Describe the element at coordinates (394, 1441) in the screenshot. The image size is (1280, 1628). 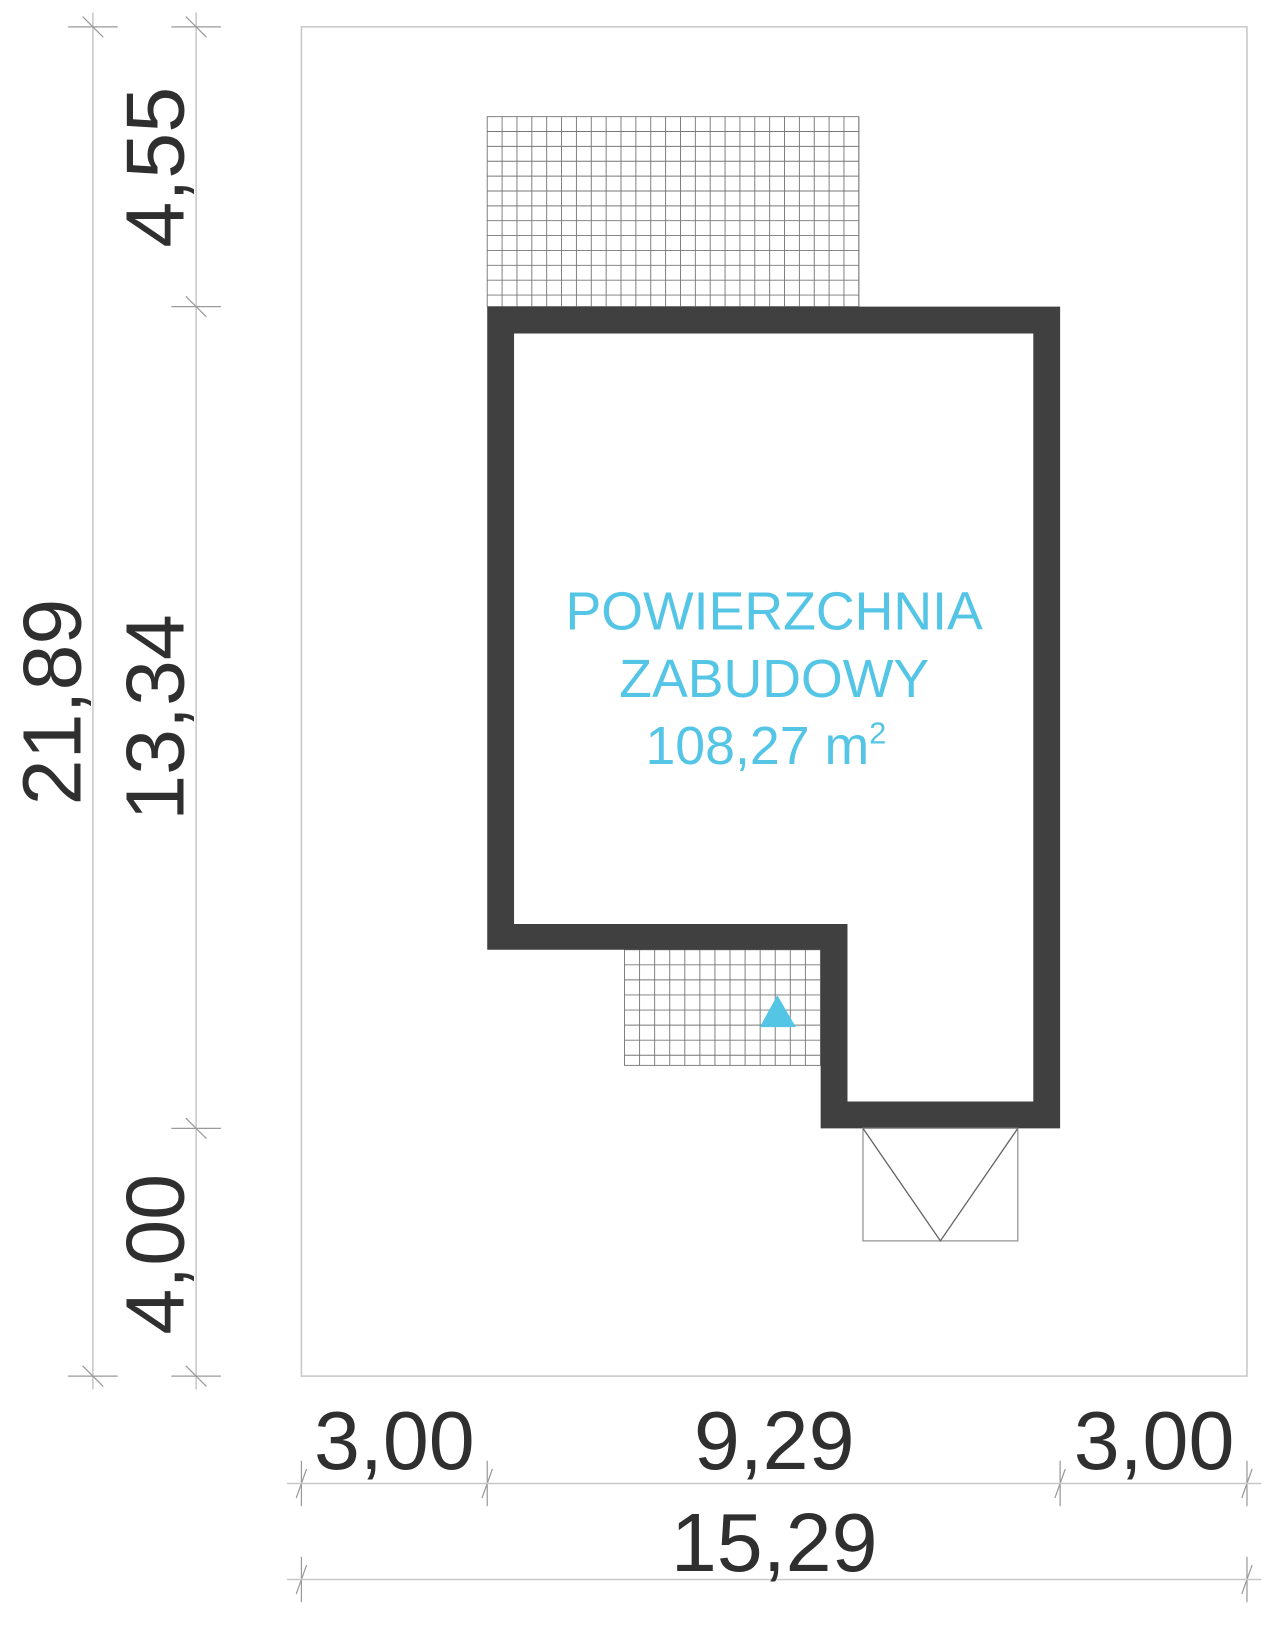
I see `dimension-bottom-segment-1: 3,00` at that location.